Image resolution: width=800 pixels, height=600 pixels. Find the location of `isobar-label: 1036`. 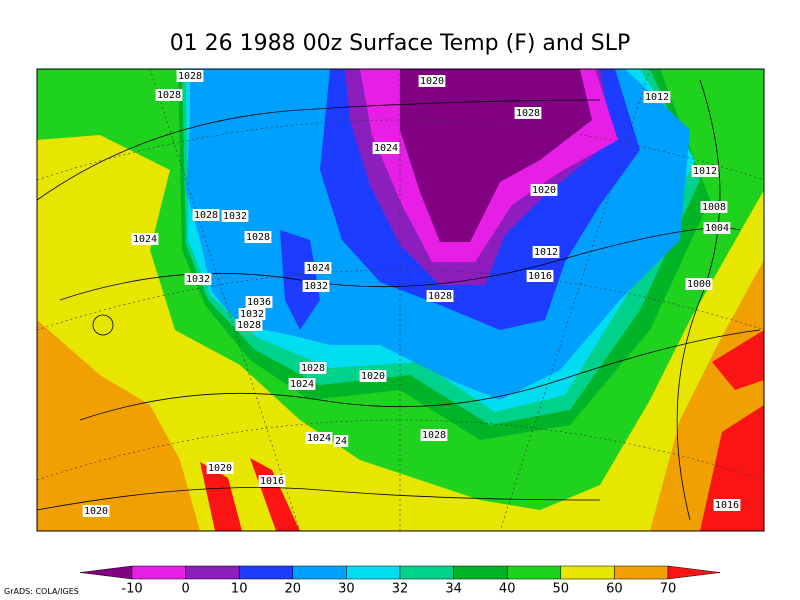

isobar-label: 1036 is located at coordinates (259, 302).